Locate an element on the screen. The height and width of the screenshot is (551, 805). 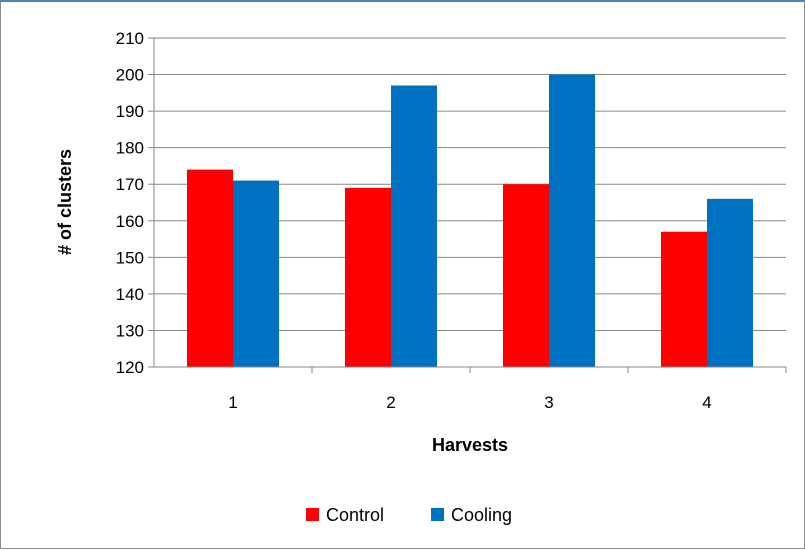
legend-label-cooling: Cooling is located at coordinates (481, 515).